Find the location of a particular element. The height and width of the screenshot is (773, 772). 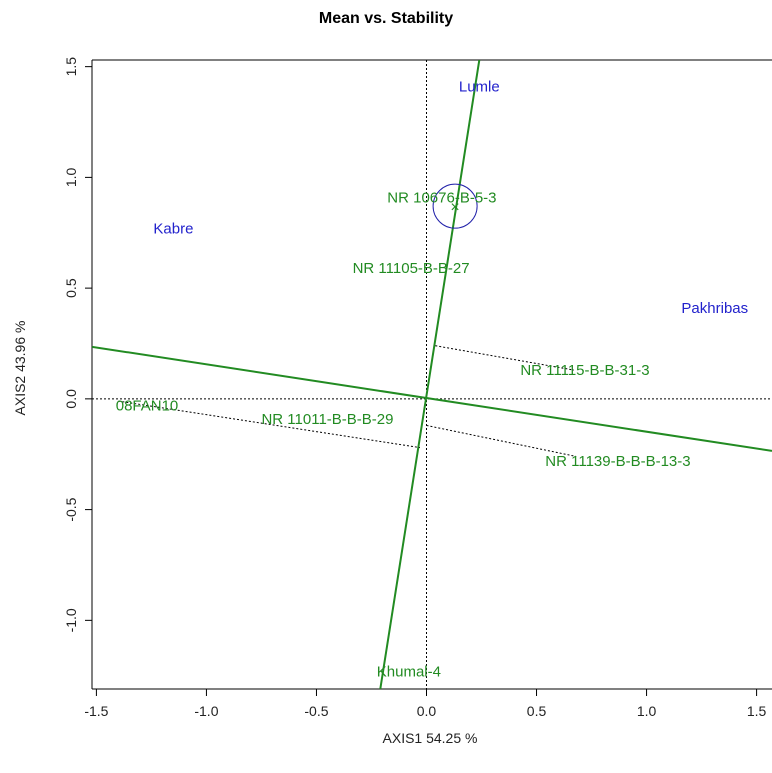

x-tick-label: 0.0 is located at coordinates (427, 711).